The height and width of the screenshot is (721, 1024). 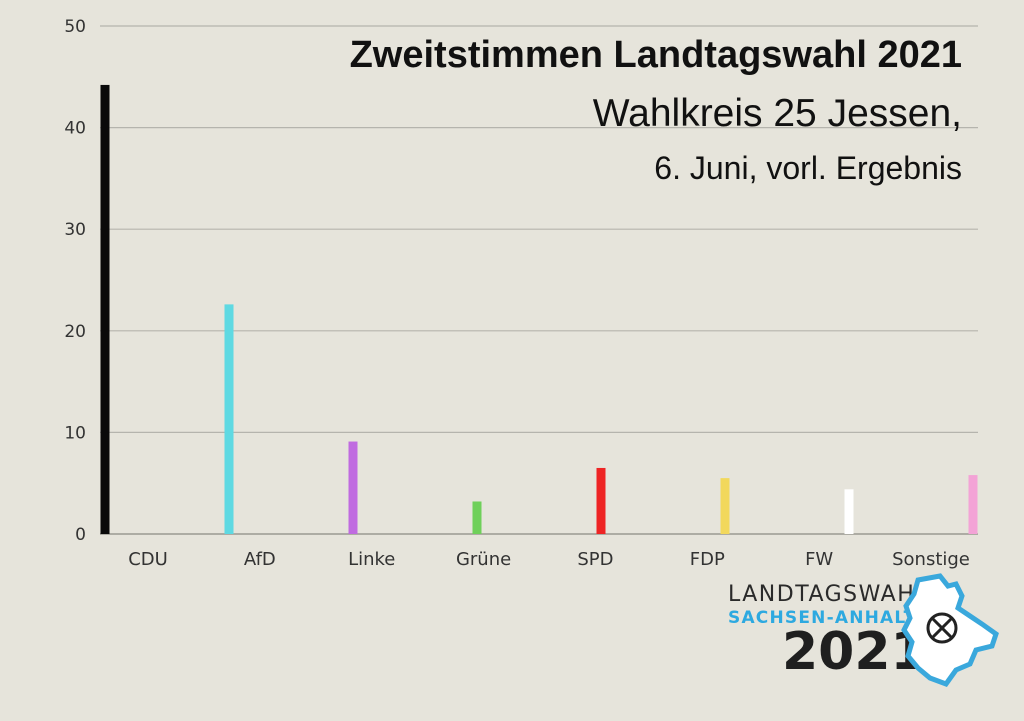 I want to click on bar-grne, so click(x=477, y=517).